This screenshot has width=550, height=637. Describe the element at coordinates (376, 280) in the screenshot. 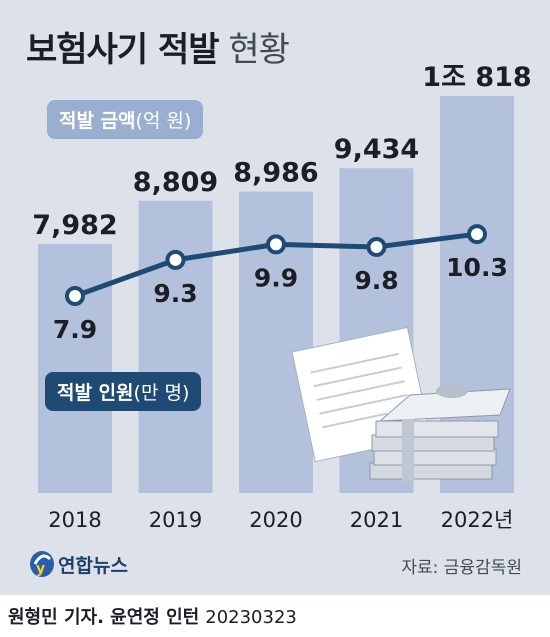

I see `line-value-label: 9.8` at that location.